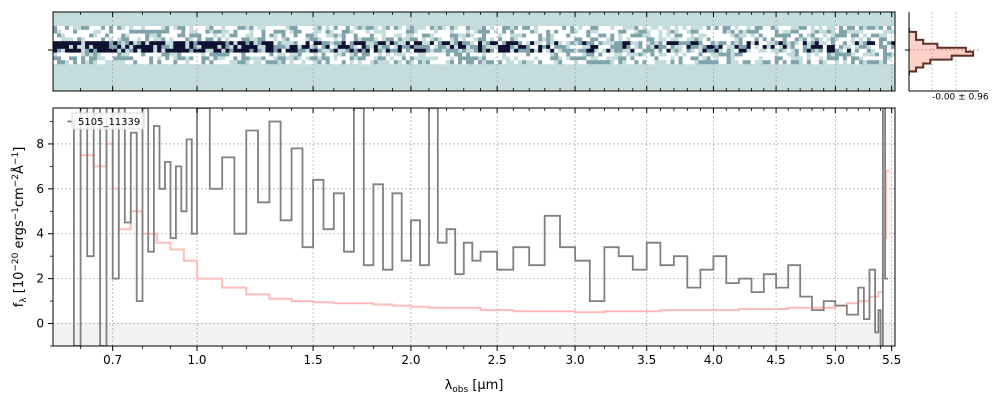 The height and width of the screenshot is (400, 1000). Describe the element at coordinates (40, 144) in the screenshot. I see `y-tick-label: 8` at that location.